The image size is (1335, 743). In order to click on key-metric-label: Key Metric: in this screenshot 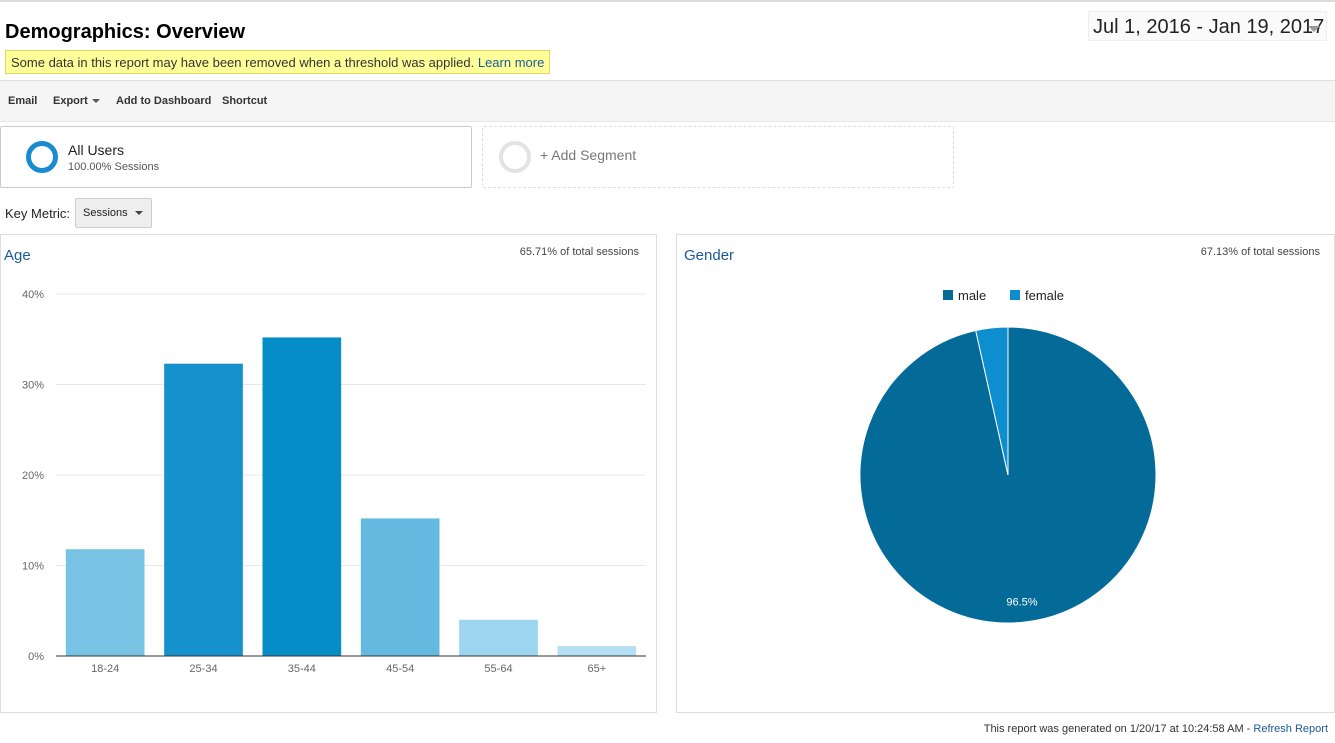, I will do `click(38, 213)`.